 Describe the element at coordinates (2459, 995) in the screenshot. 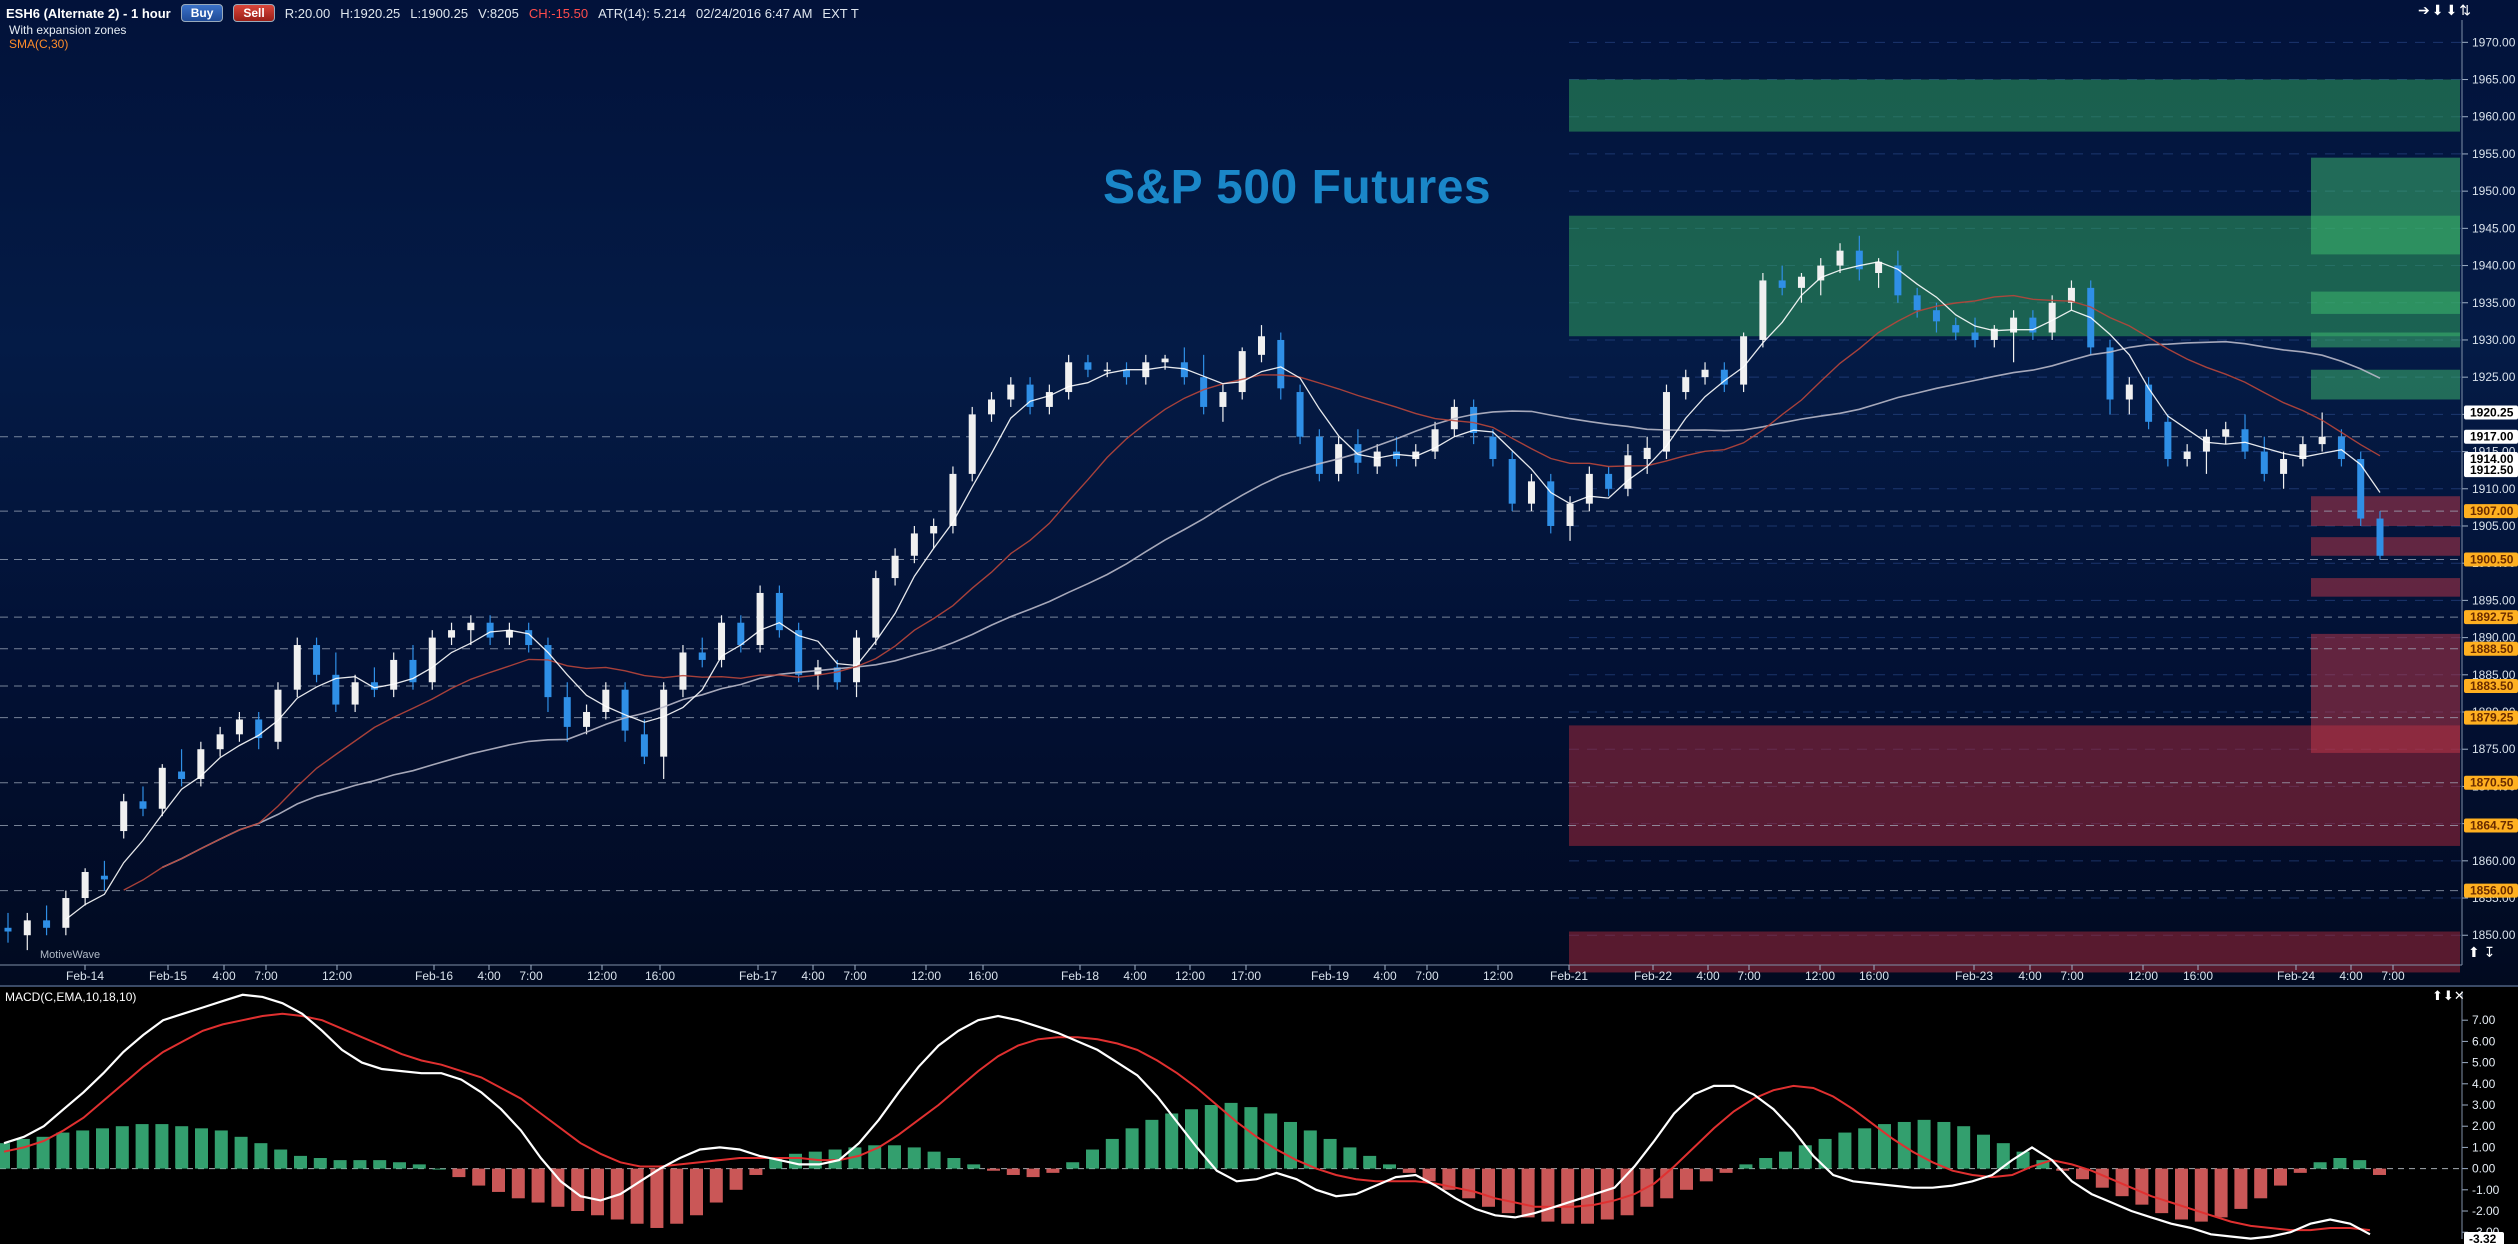

I see `close-icon: ✕` at that location.